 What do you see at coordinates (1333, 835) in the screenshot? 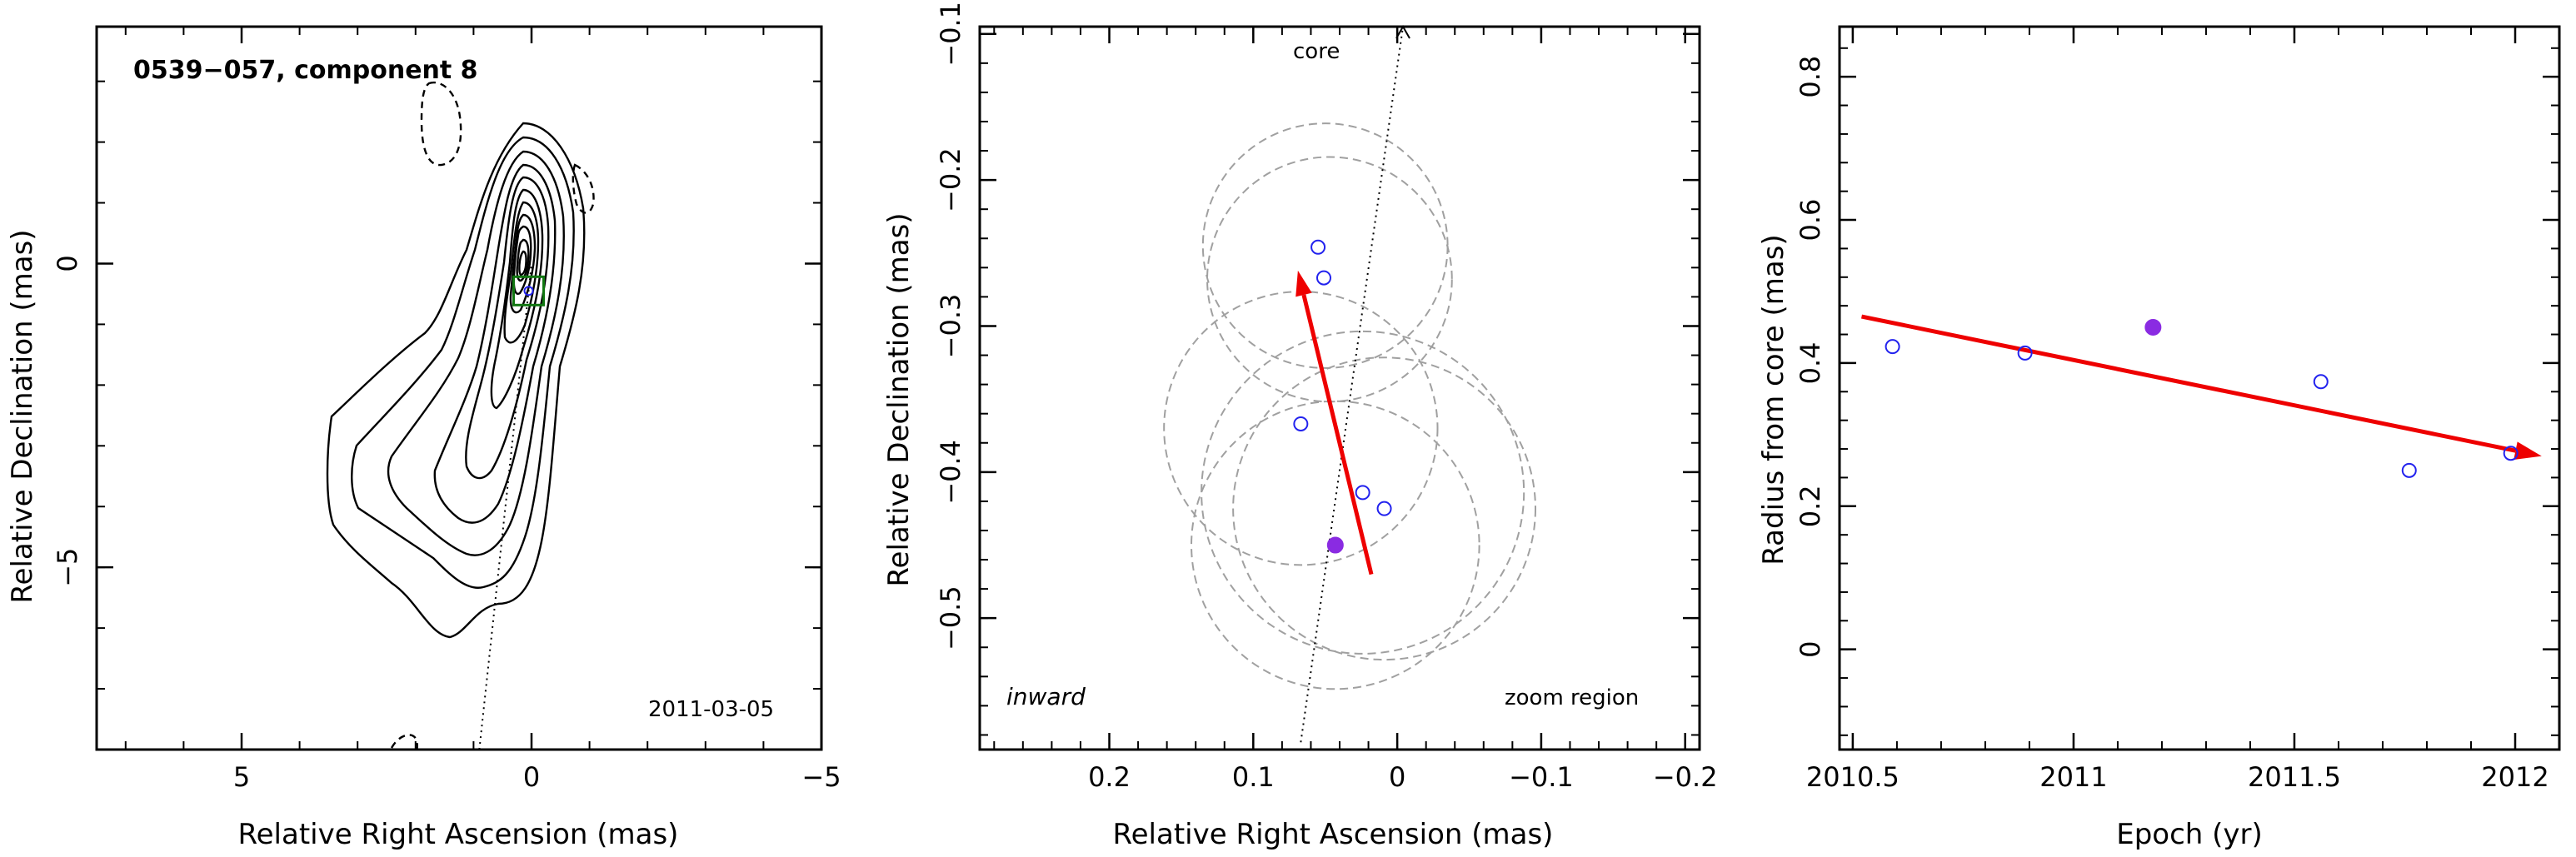
I see `zoom-xlabel: Relative Right Ascension (mas)` at bounding box center [1333, 835].